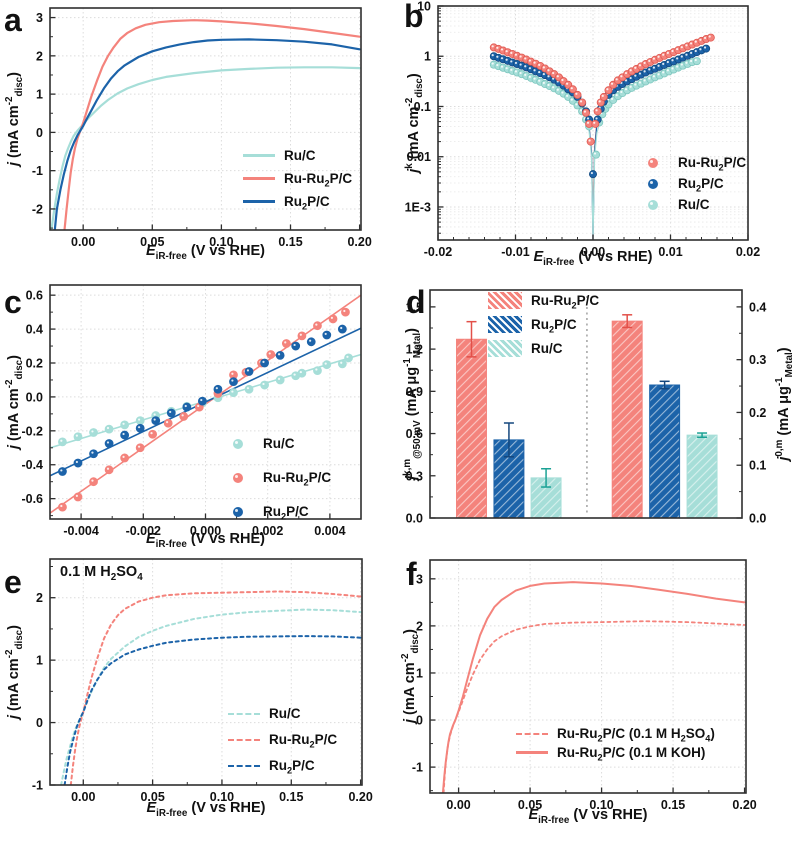 Image resolution: width=796 pixels, height=847 pixels. Describe the element at coordinates (412, 404) in the screenshot. I see `panel-d-ylabel-left: jk,m@50 mV (mA μg-1Metal)` at that location.